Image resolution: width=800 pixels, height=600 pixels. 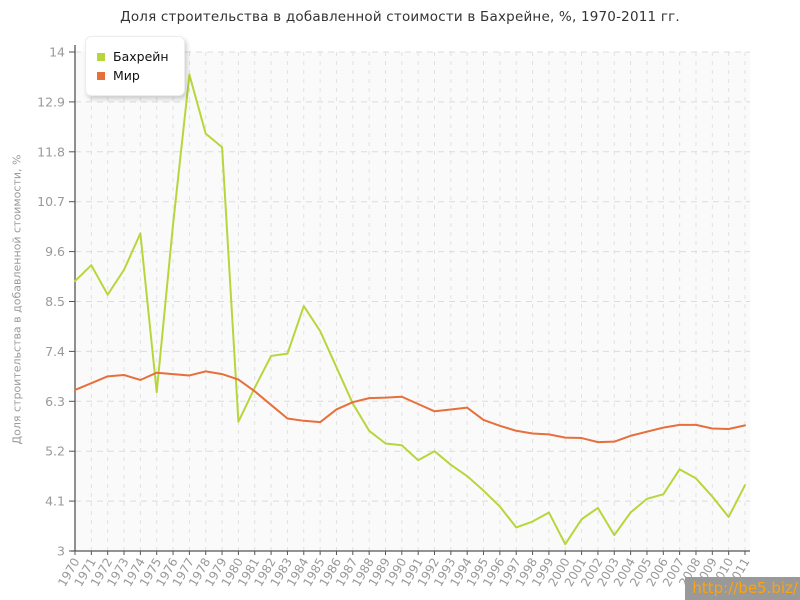 What do you see at coordinates (126, 75) in the screenshot?
I see `legend-label-world: Мир` at bounding box center [126, 75].